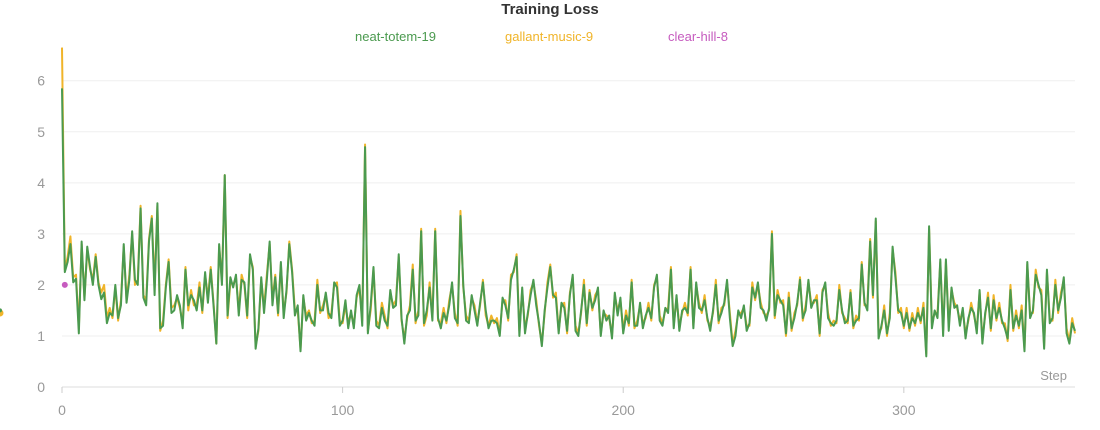 This screenshot has height=430, width=1100. What do you see at coordinates (41, 132) in the screenshot?
I see `y-tick-label: 5` at bounding box center [41, 132].